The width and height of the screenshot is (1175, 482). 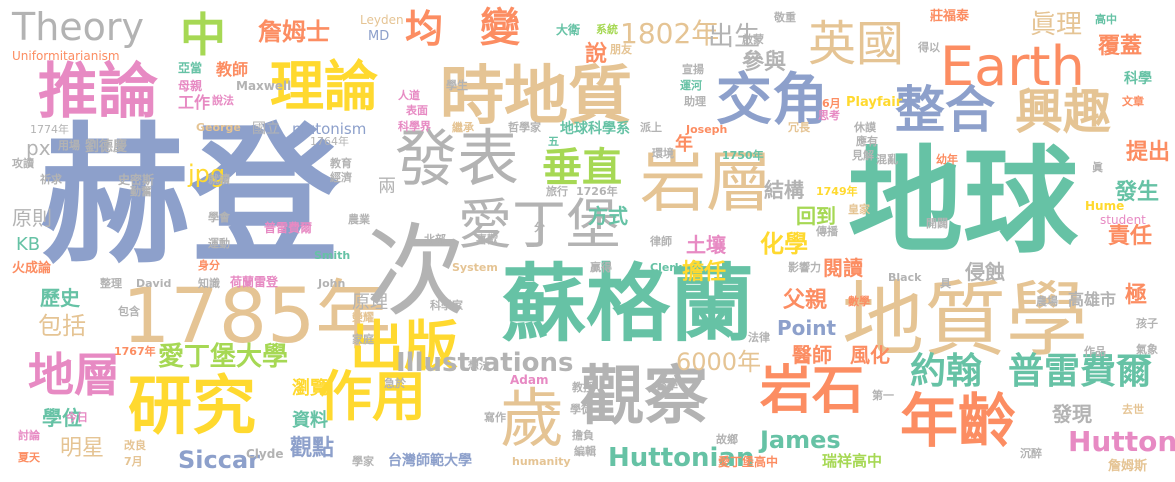 What do you see at coordinates (1120, 46) in the screenshot?
I see `word: 覆蓋` at bounding box center [1120, 46].